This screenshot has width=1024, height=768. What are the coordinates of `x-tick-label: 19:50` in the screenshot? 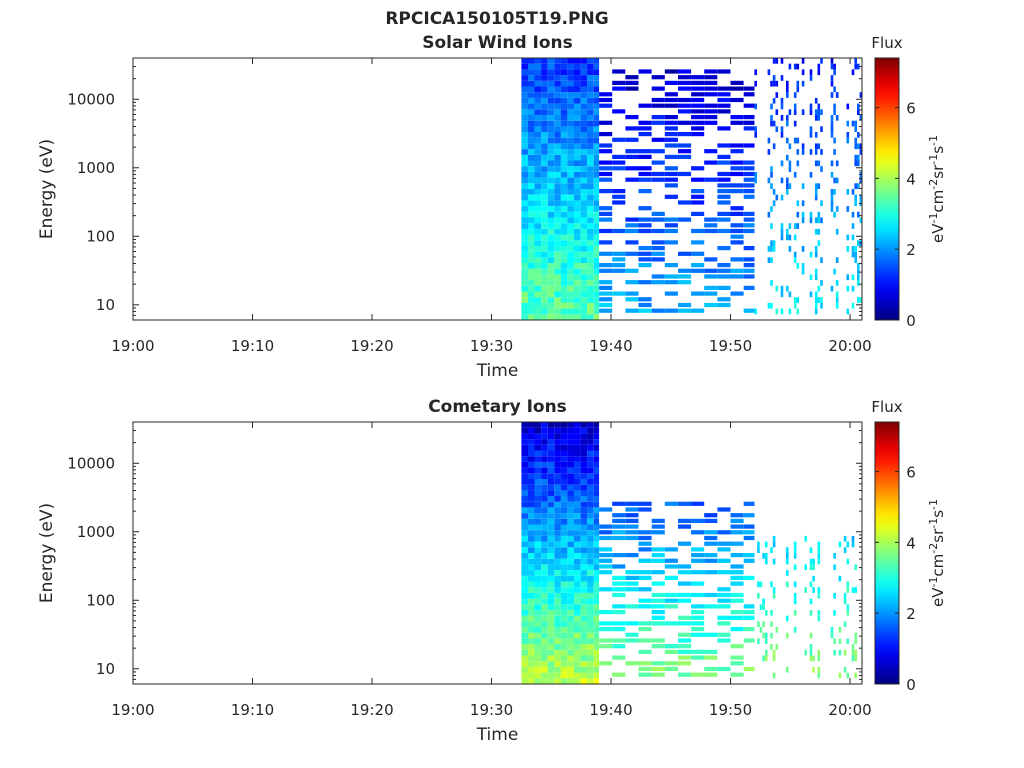 It's located at (730, 710).